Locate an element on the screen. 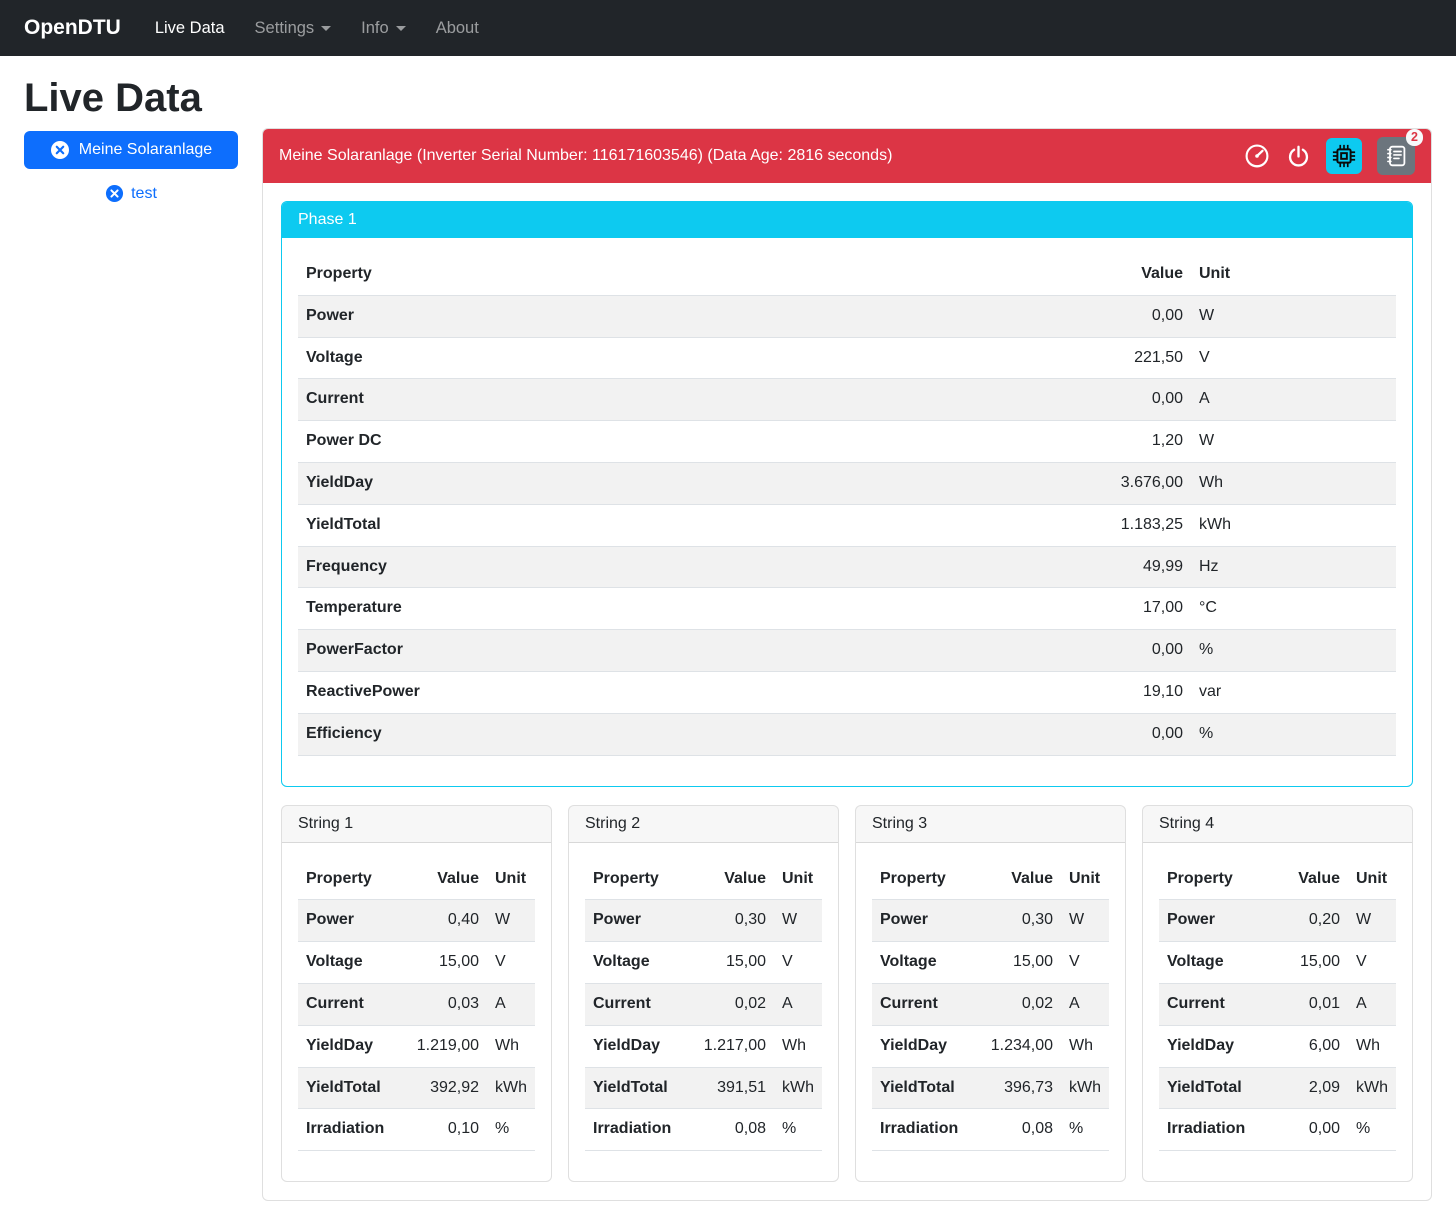 This screenshot has height=1225, width=1456. table-row: Power 0,30 W is located at coordinates (703, 921).